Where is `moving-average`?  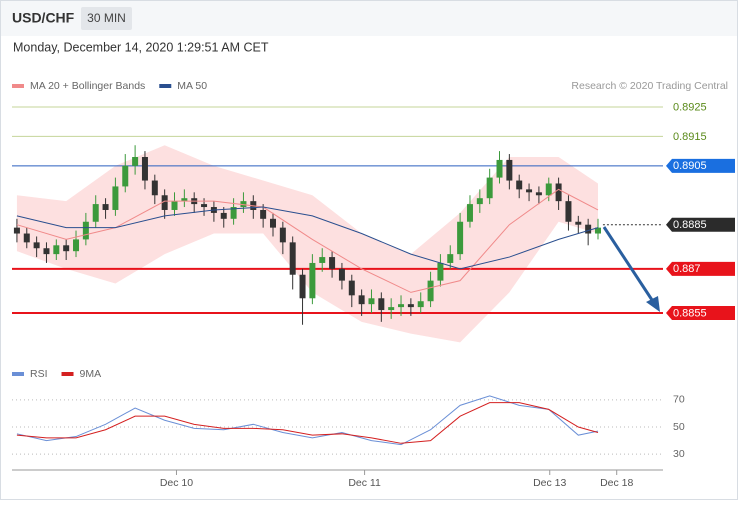
moving-average is located at coordinates (307, 238).